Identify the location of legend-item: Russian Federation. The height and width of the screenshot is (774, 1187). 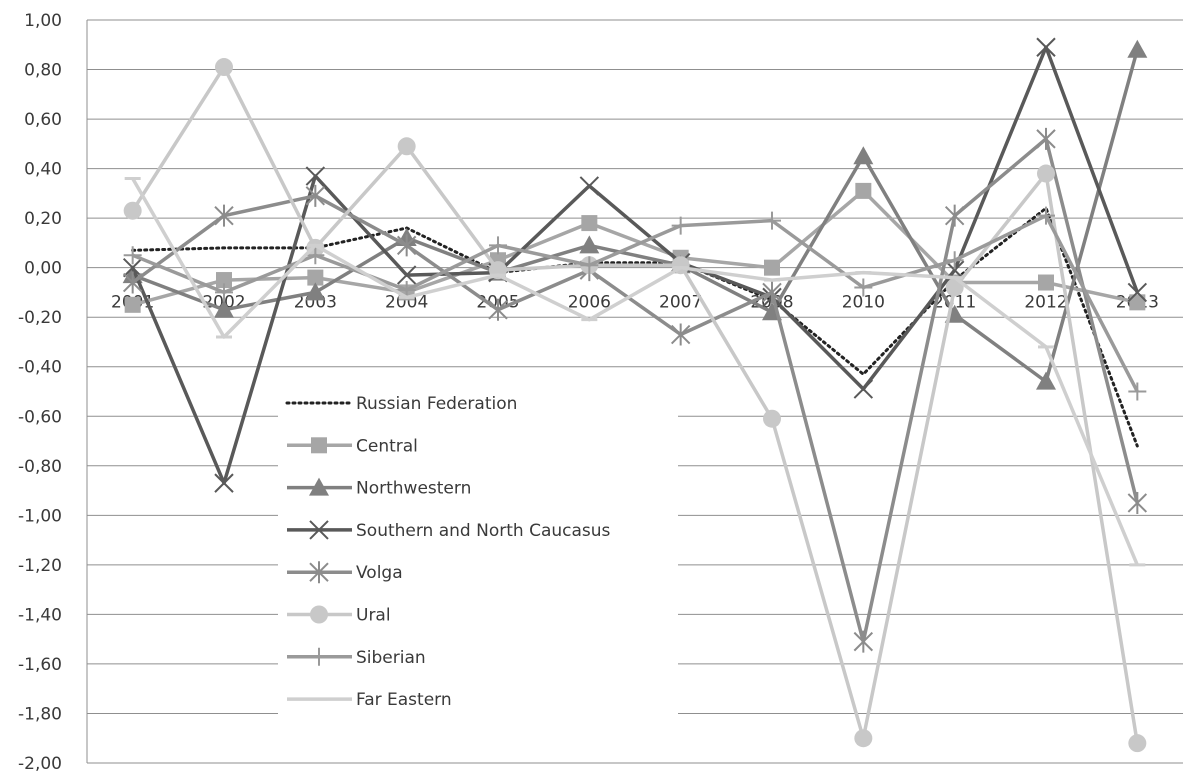
(401, 404).